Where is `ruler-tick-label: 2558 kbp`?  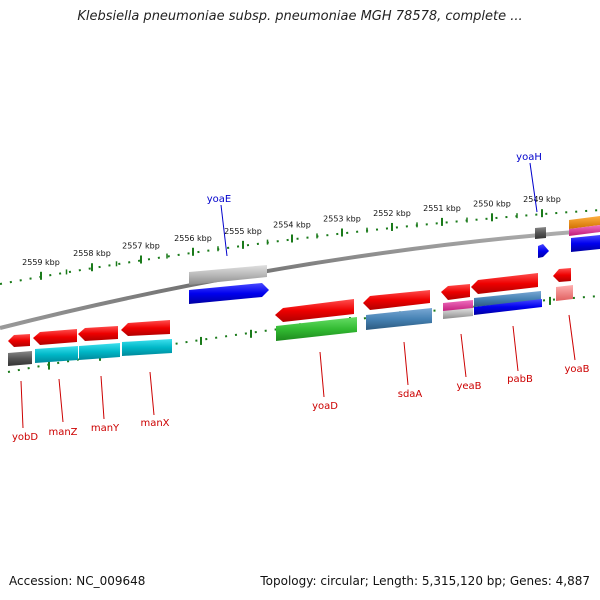
ruler-tick-label: 2558 kbp is located at coordinates (92, 253).